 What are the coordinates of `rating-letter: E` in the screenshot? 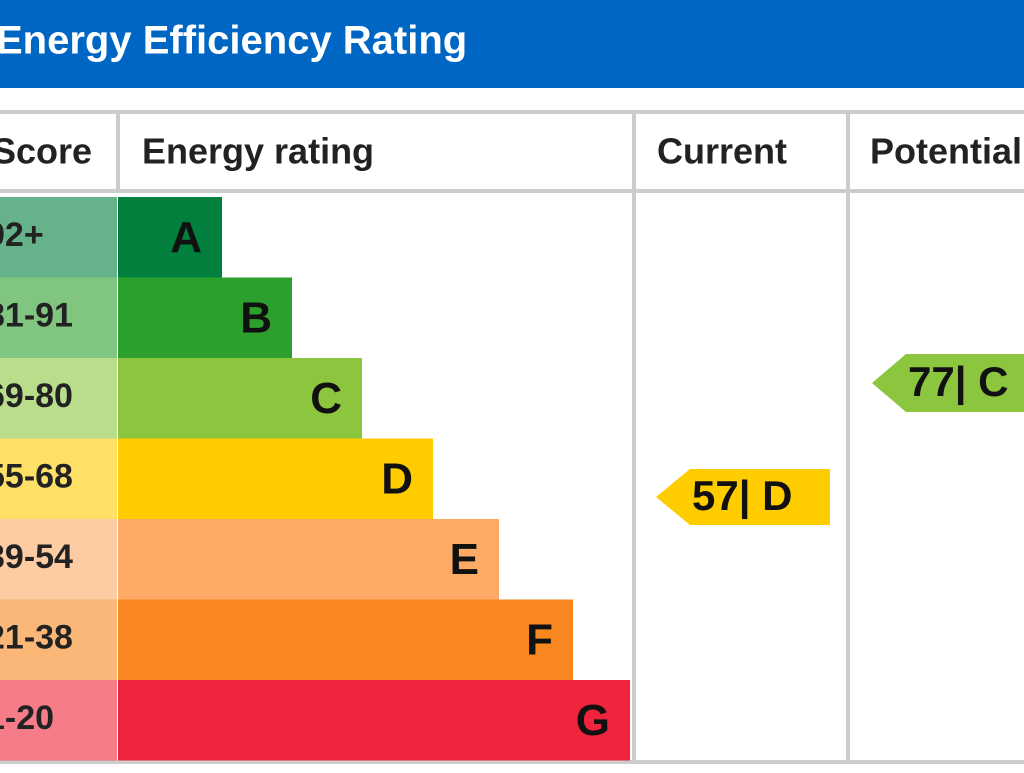 It's located at (464, 559).